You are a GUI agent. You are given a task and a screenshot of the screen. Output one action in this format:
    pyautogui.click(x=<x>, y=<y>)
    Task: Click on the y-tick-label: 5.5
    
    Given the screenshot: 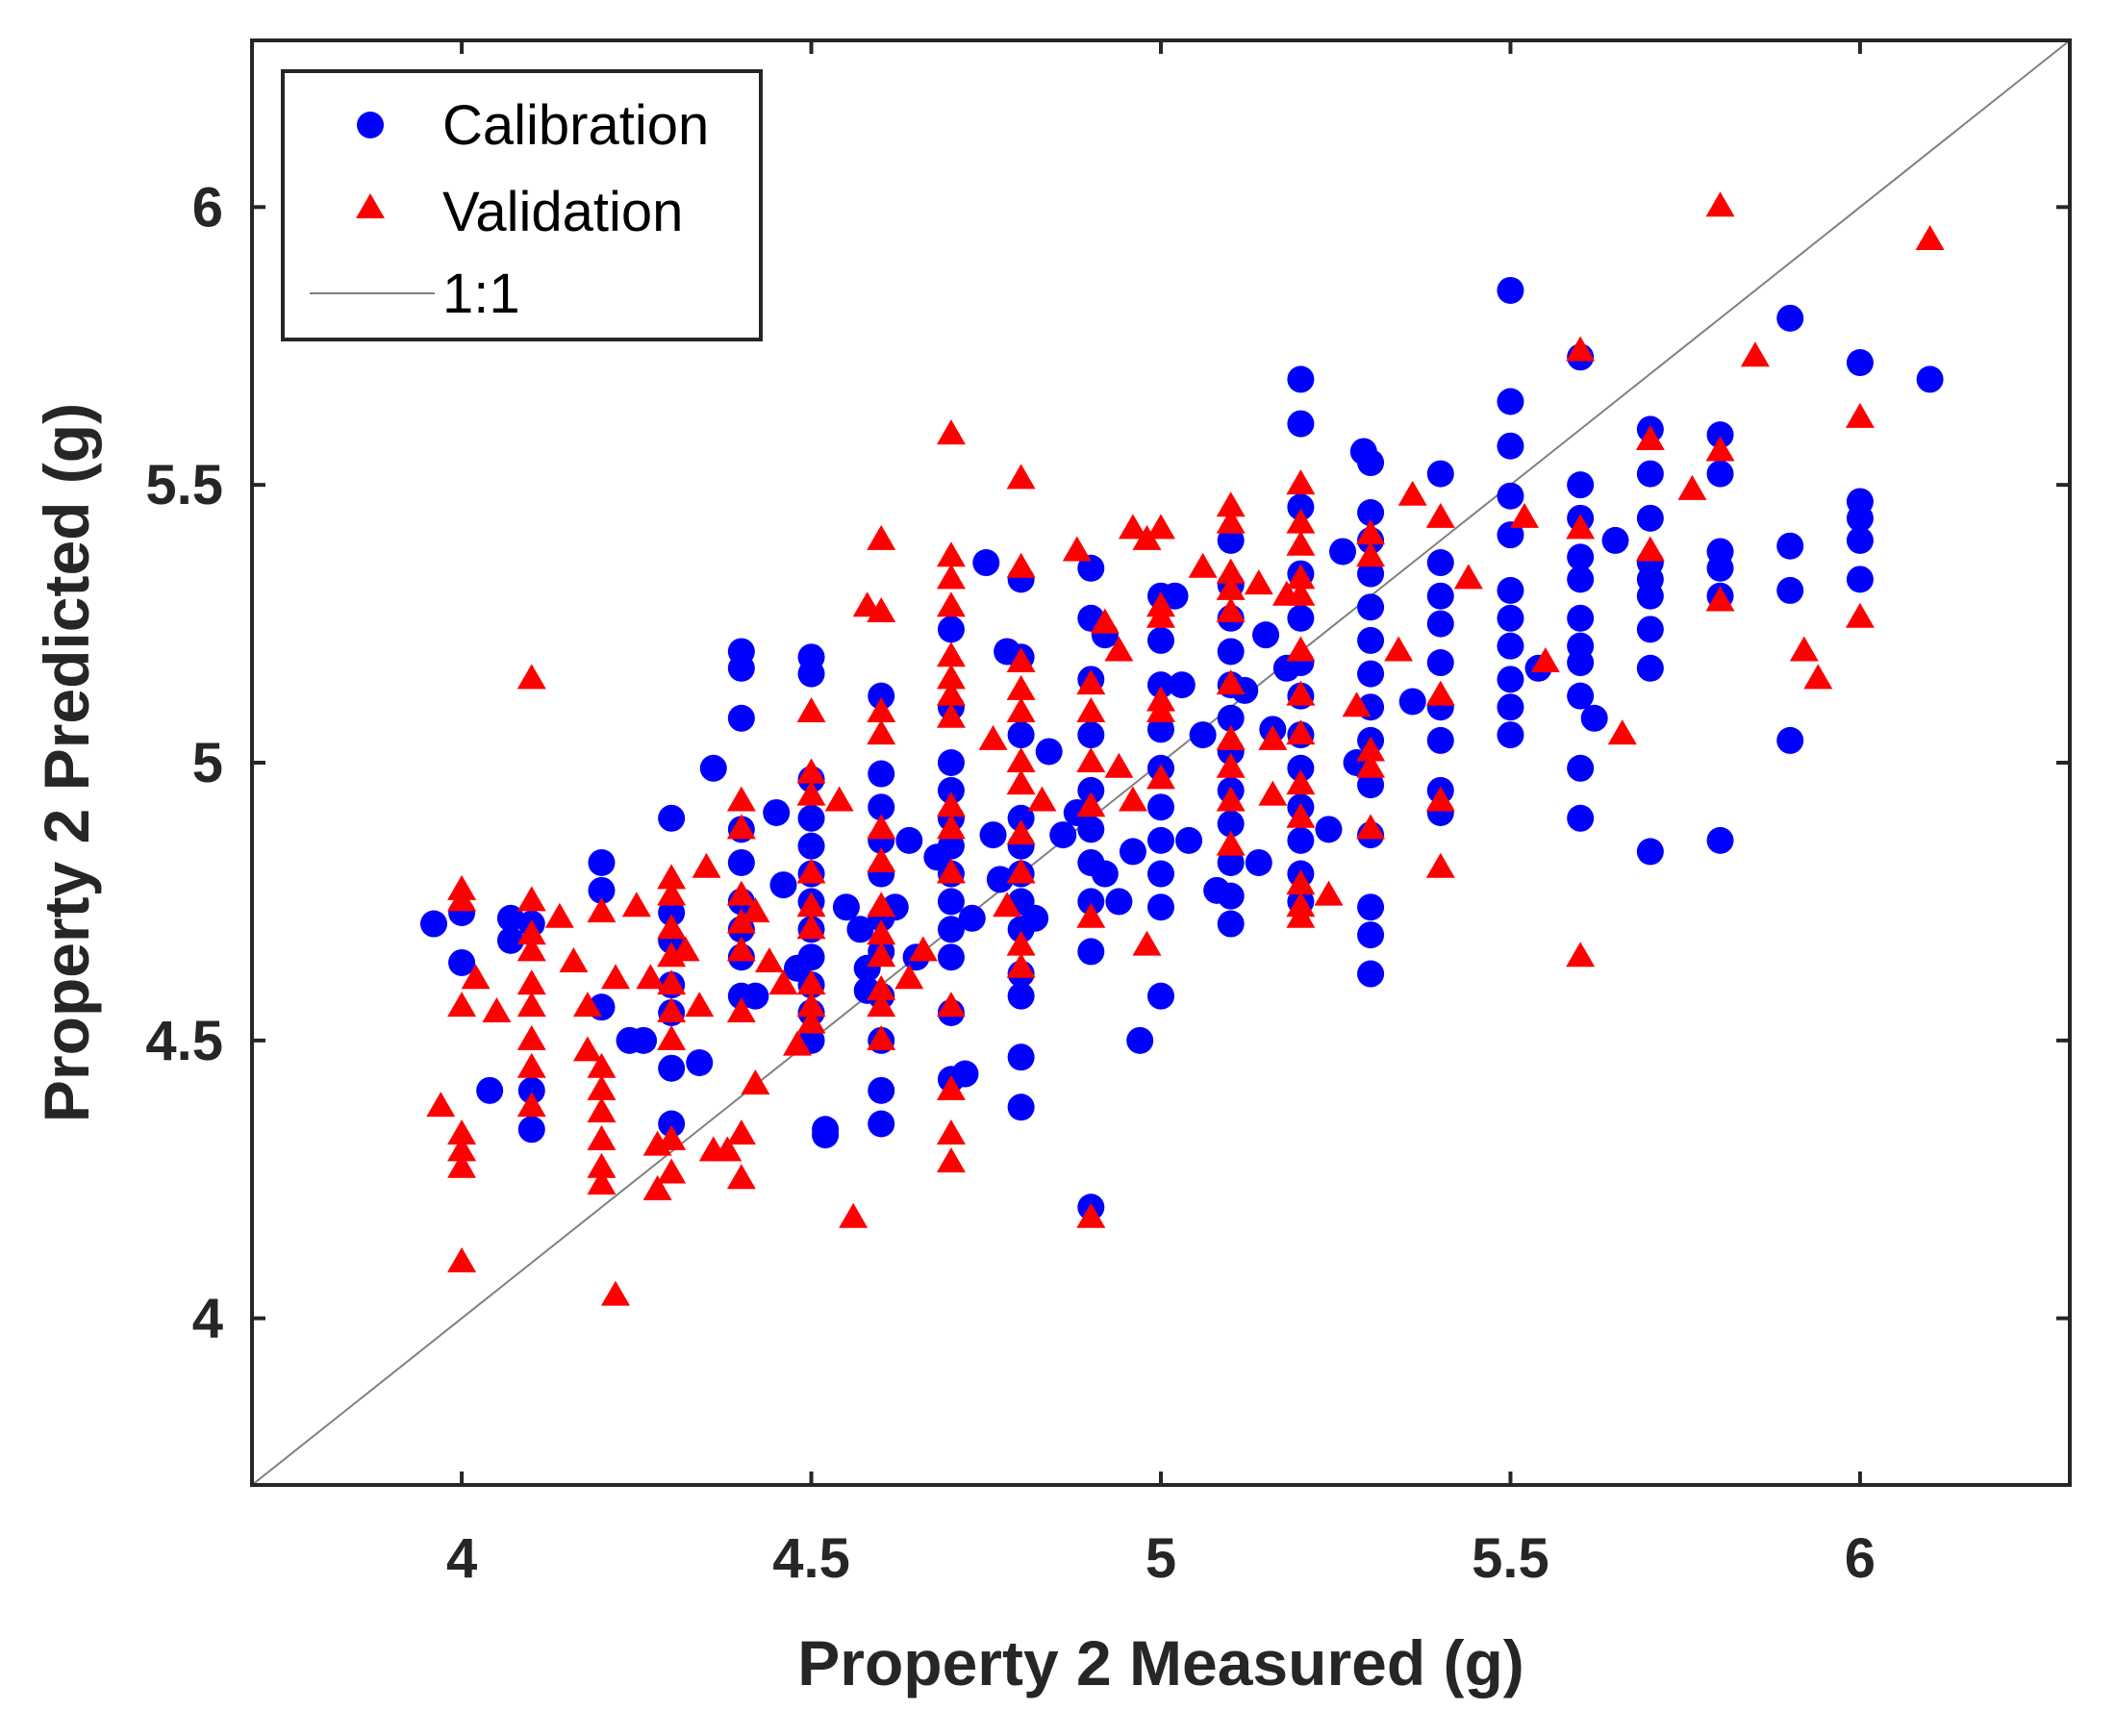 What is the action you would take?
    pyautogui.click(x=184, y=485)
    